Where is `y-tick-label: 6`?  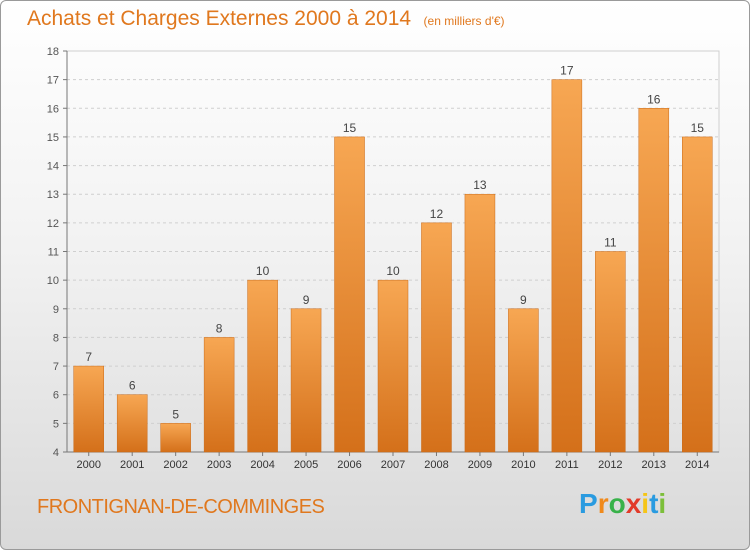
y-tick-label: 6 is located at coordinates (56, 396).